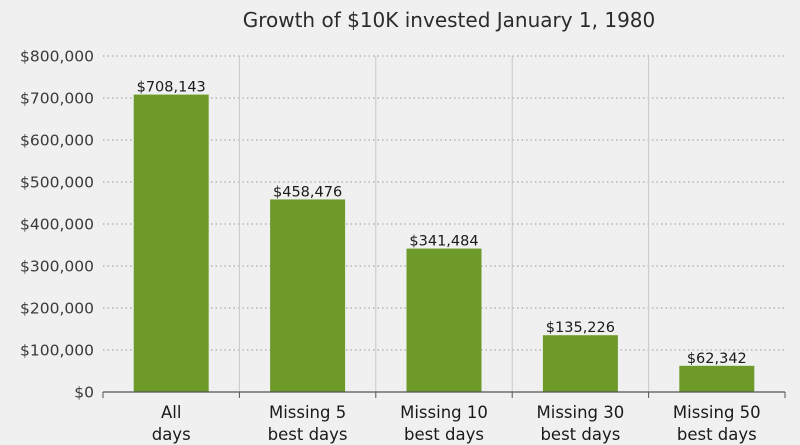 This screenshot has width=800, height=445. I want to click on x-tick-label: Missing 50 best days, so click(717, 423).